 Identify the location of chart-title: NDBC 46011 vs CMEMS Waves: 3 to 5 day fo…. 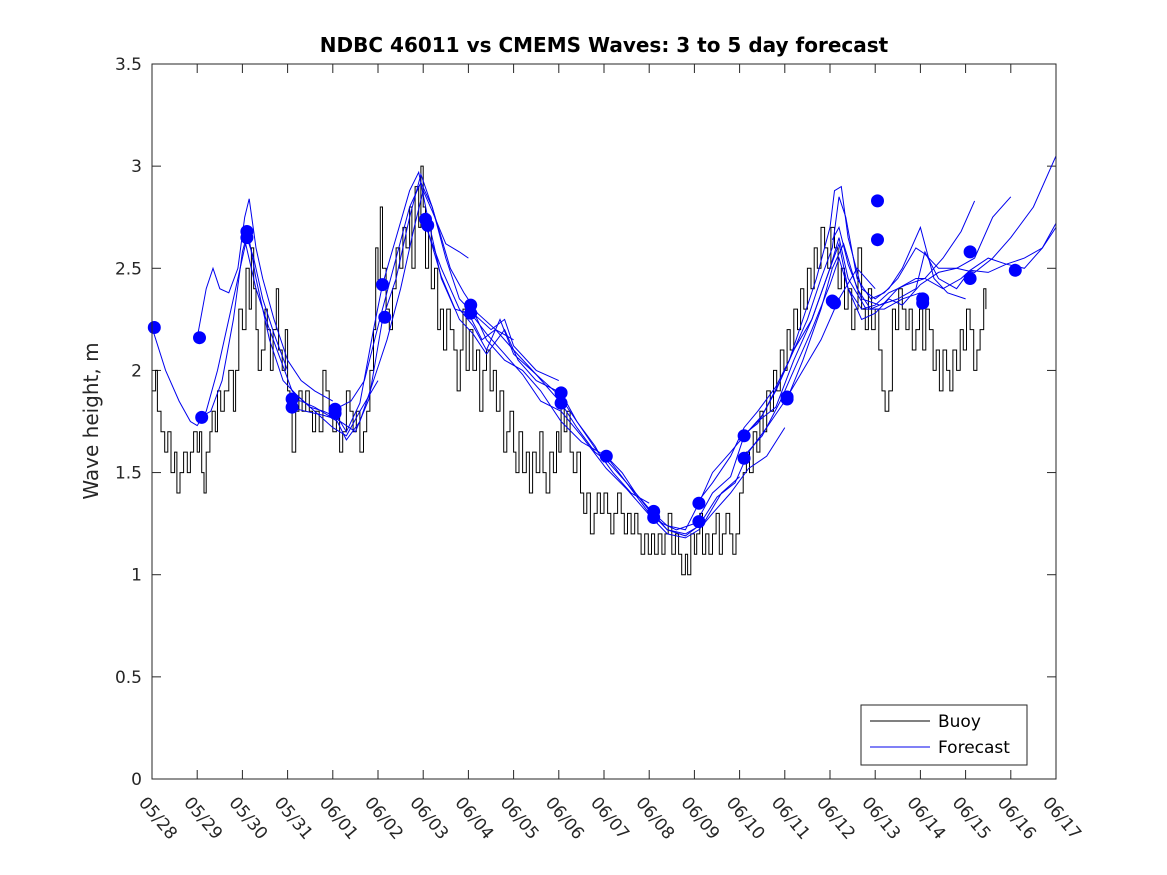
(604, 45).